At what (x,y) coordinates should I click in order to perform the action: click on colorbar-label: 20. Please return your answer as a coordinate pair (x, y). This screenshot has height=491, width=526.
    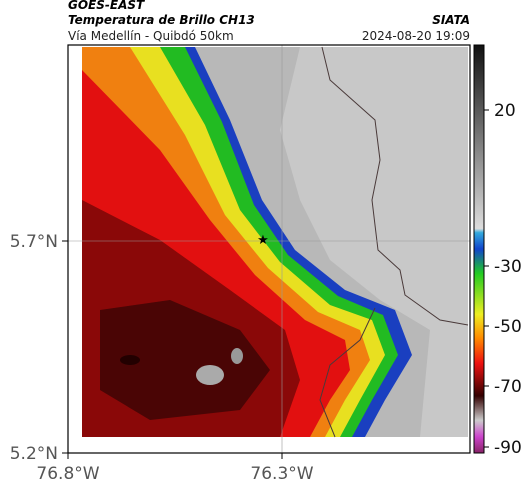
    Looking at the image, I should click on (505, 111).